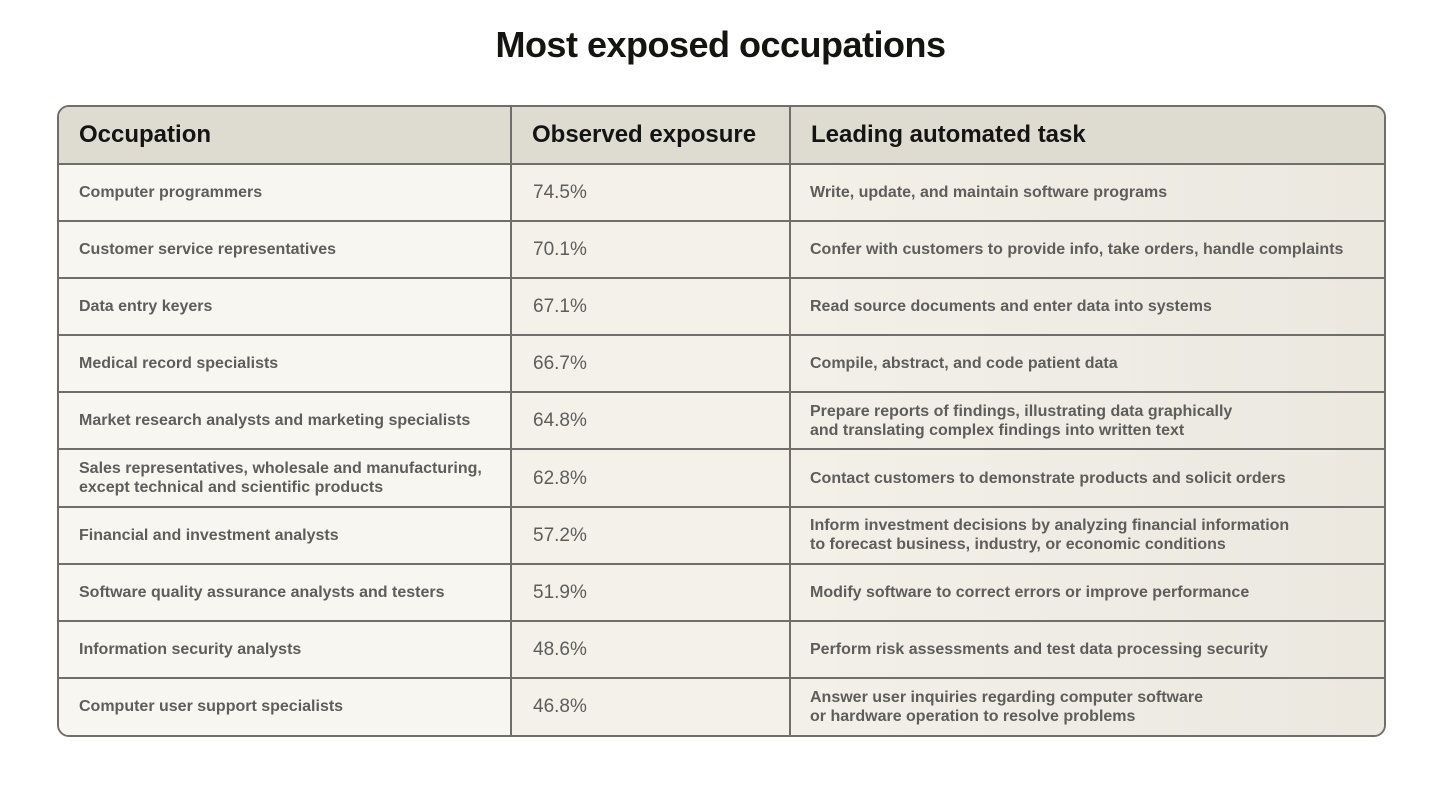 The height and width of the screenshot is (785, 1441). What do you see at coordinates (651, 592) in the screenshot?
I see `exposure-value-cell: 51.9%` at bounding box center [651, 592].